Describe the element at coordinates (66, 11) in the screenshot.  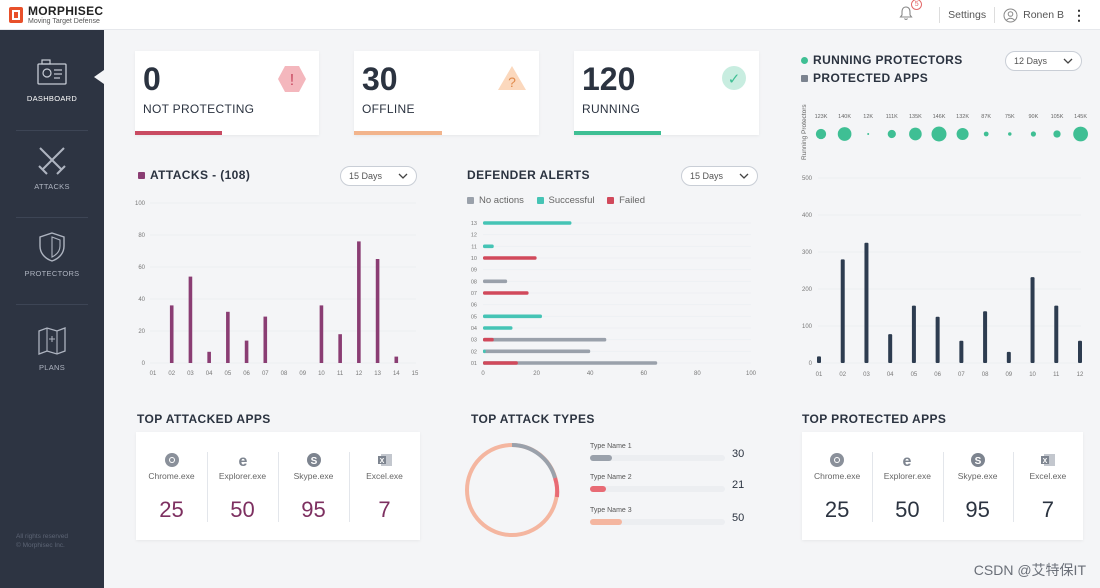
I see `brand-name: MORPHISEC` at that location.